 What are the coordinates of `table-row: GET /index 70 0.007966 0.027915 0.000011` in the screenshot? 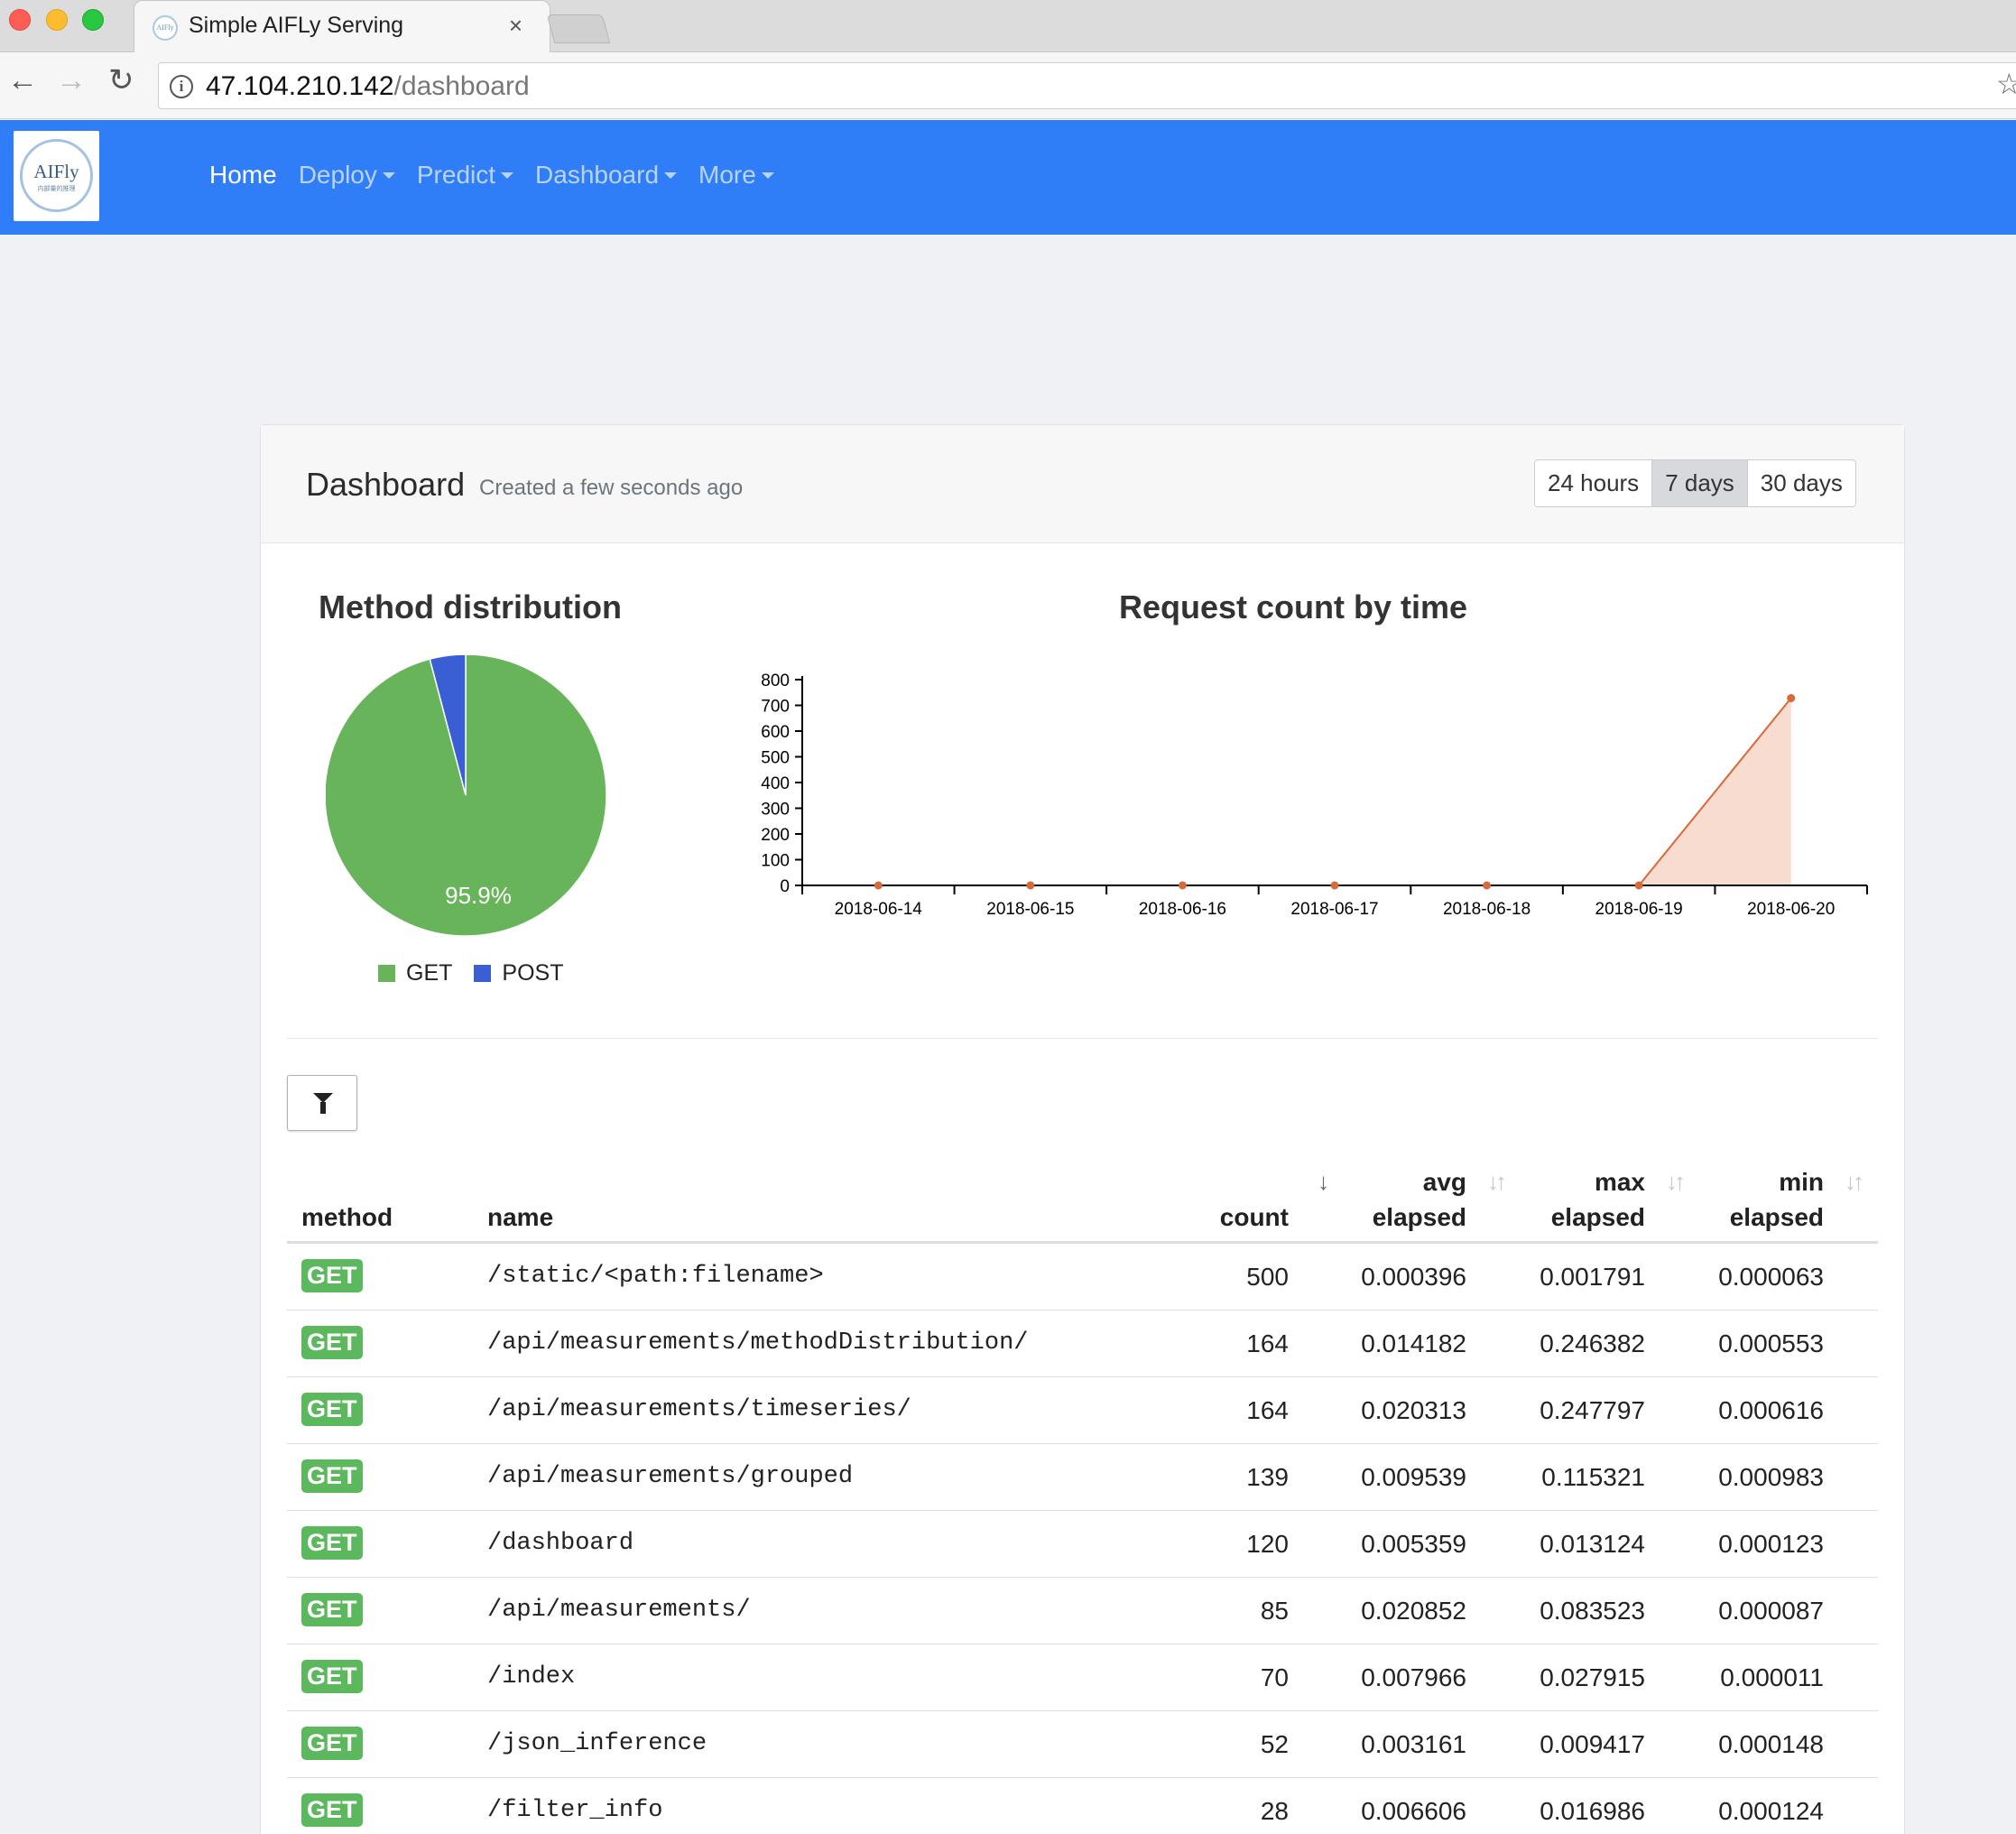 It's located at (1082, 1677).